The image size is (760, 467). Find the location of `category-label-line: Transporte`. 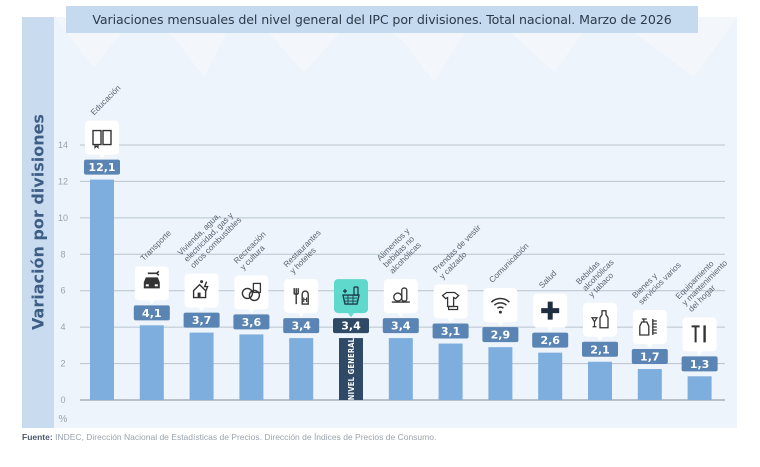

category-label-line: Transporte is located at coordinates (156, 245).